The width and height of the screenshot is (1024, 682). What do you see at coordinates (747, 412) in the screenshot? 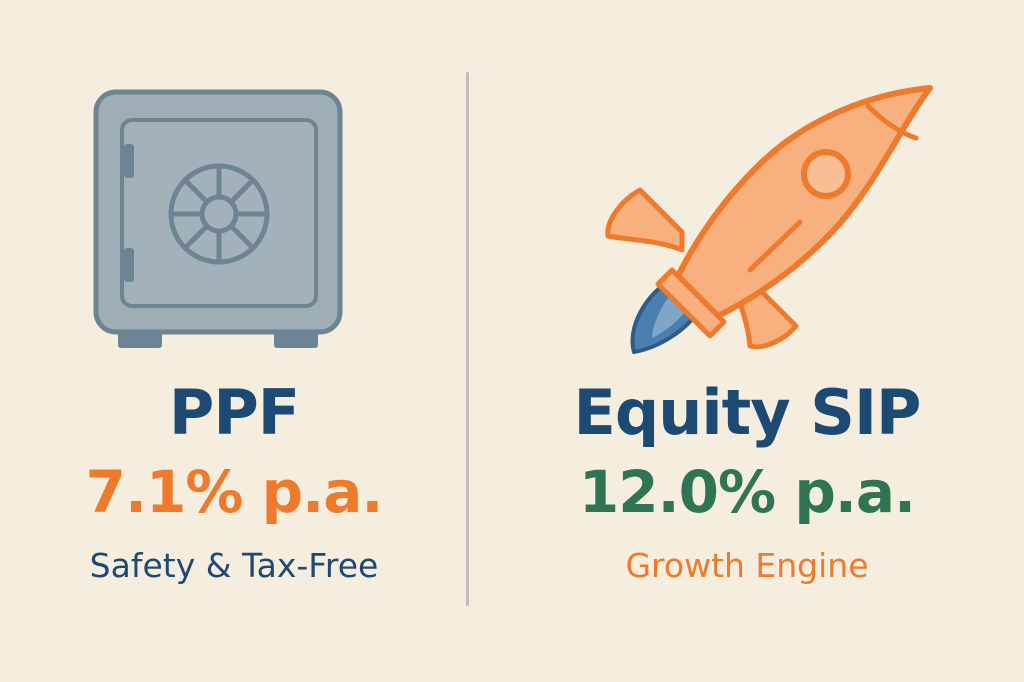
I see `equity-sip-title: Equity SIP` at bounding box center [747, 412].